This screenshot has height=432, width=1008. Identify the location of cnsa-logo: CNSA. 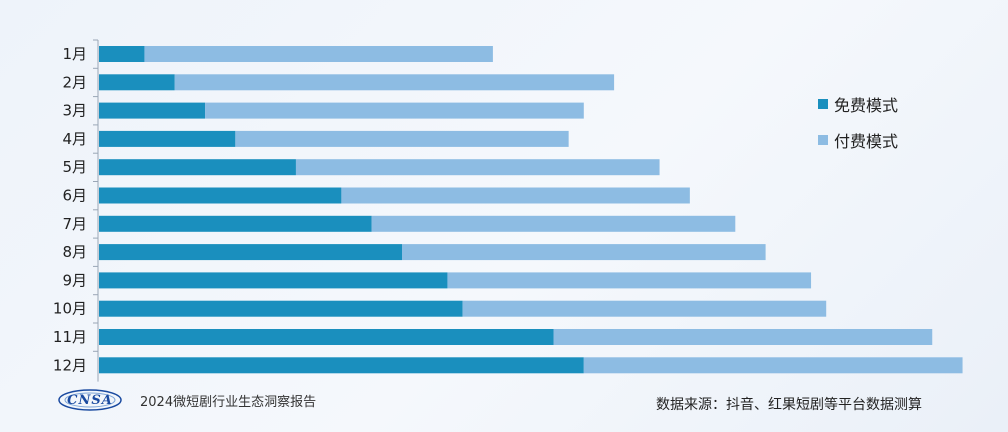
(90, 400).